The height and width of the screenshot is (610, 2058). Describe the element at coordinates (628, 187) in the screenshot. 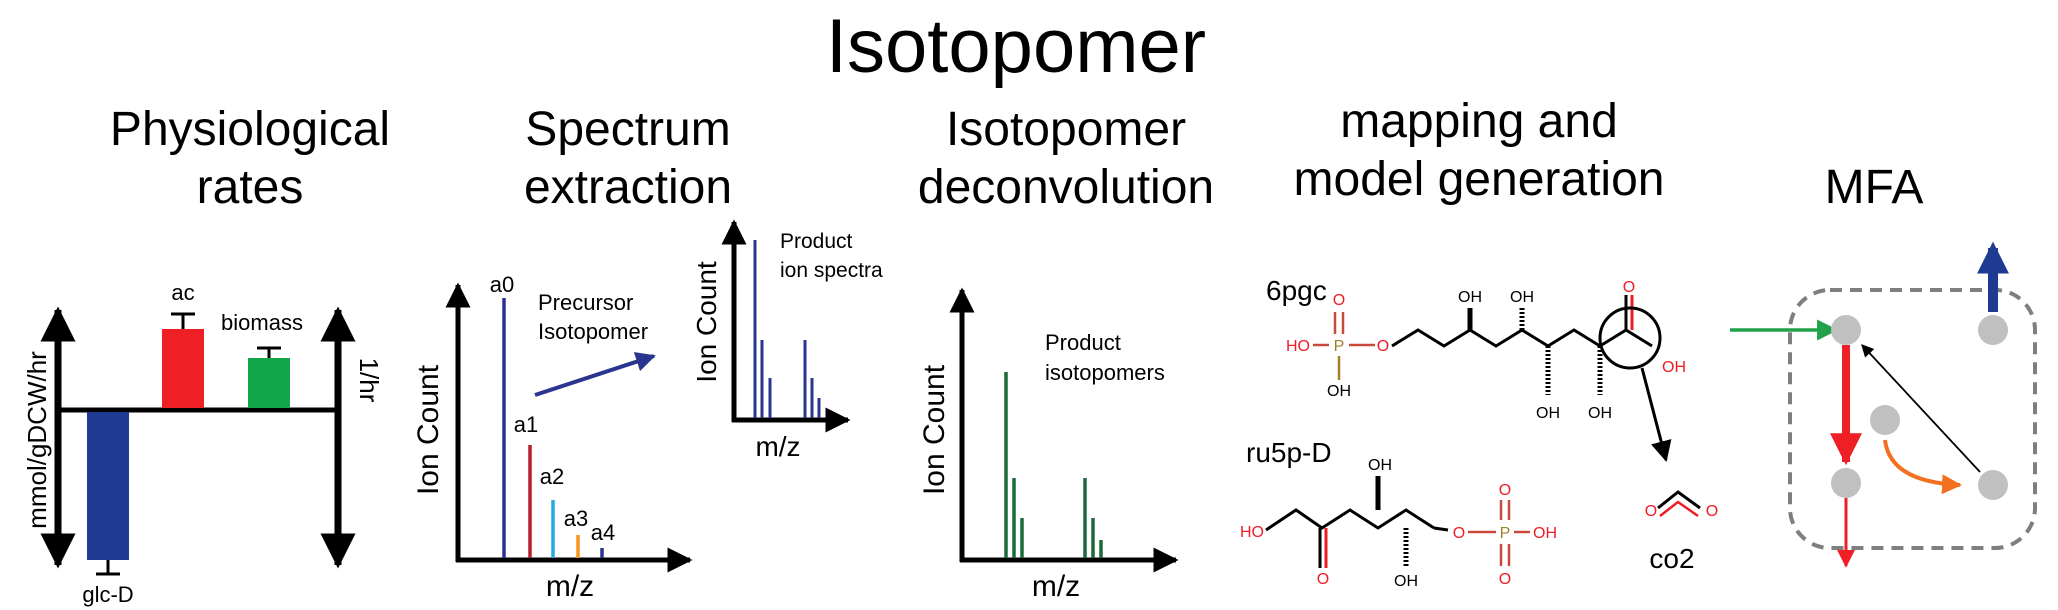

I see `spectrum-title-line2: extraction` at that location.